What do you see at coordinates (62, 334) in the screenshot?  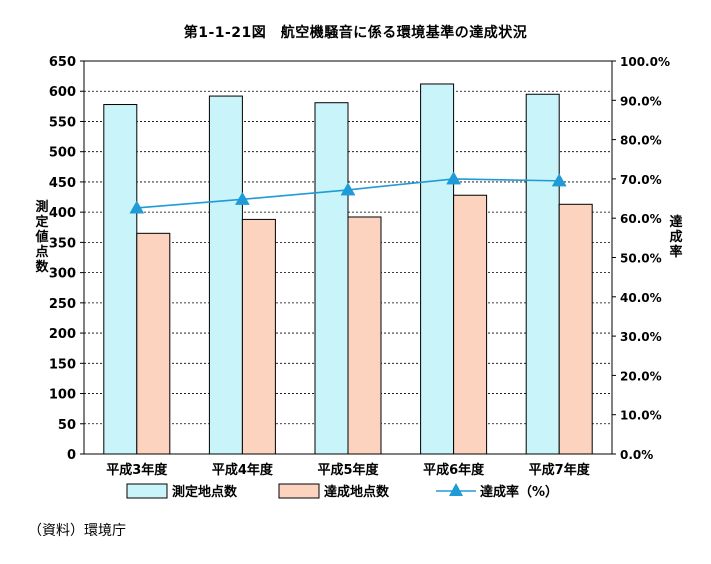 I see `y-tick-label-left: 200` at bounding box center [62, 334].